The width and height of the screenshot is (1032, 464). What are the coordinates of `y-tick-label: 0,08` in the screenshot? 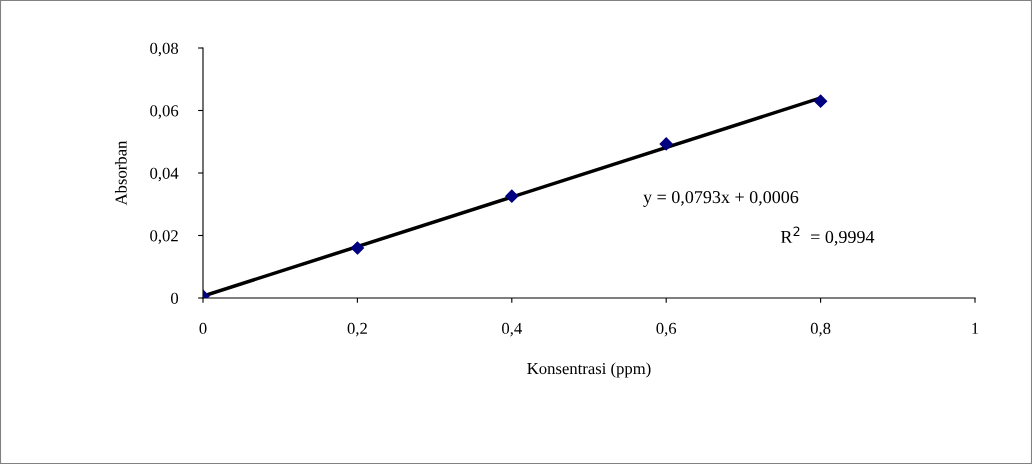 It's located at (164, 49).